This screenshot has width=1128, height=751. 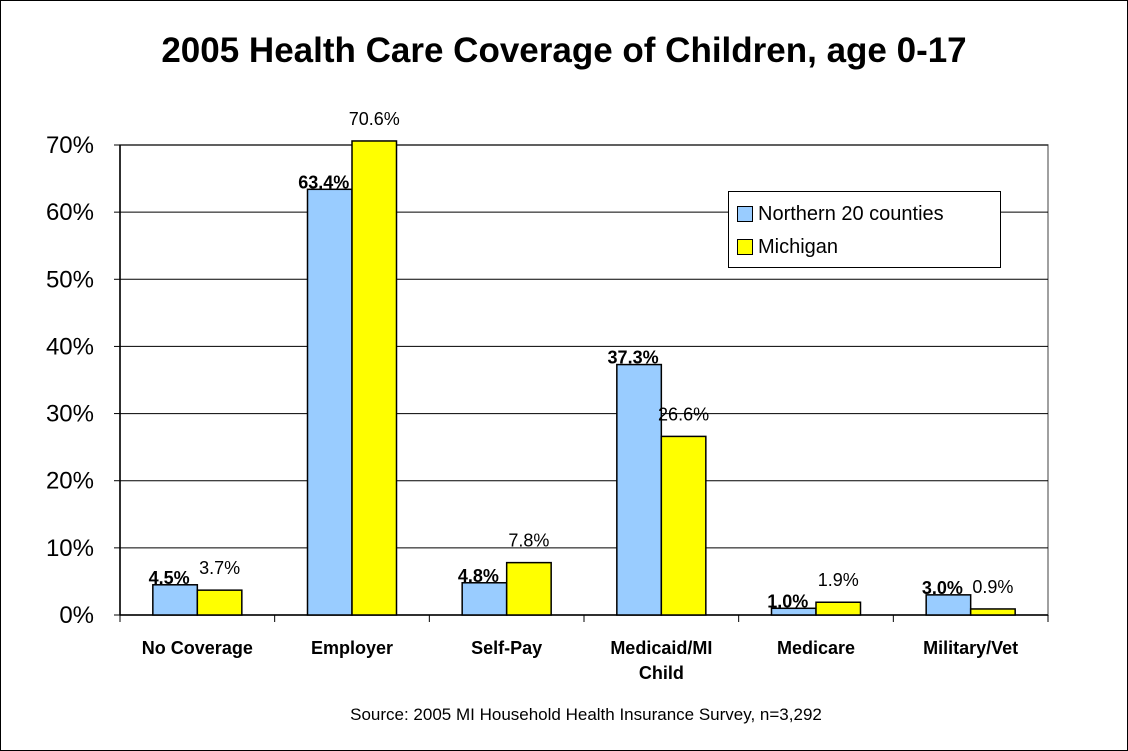 I want to click on x-tick-label: Military/Vet, so click(x=970, y=648).